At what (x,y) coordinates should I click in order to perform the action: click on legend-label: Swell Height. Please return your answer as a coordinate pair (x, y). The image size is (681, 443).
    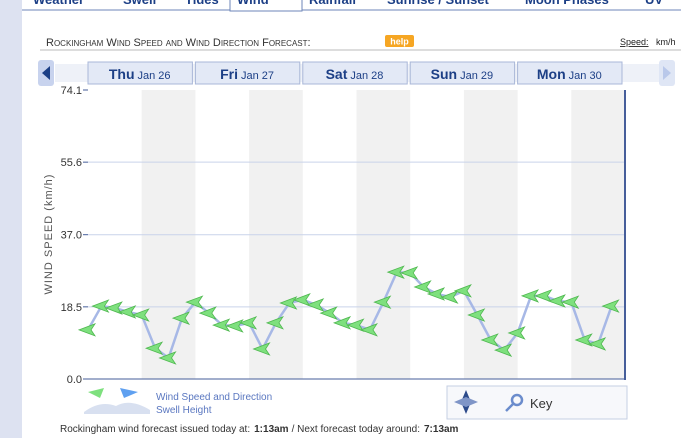
    Looking at the image, I should click on (184, 410).